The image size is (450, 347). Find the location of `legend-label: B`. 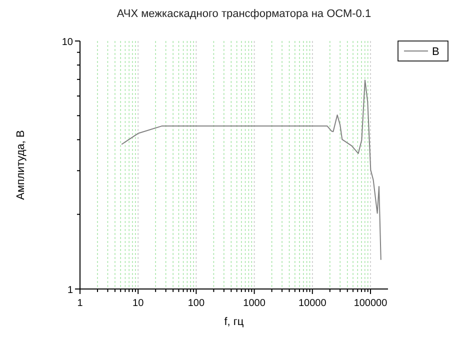

legend-label: B is located at coordinates (436, 52).